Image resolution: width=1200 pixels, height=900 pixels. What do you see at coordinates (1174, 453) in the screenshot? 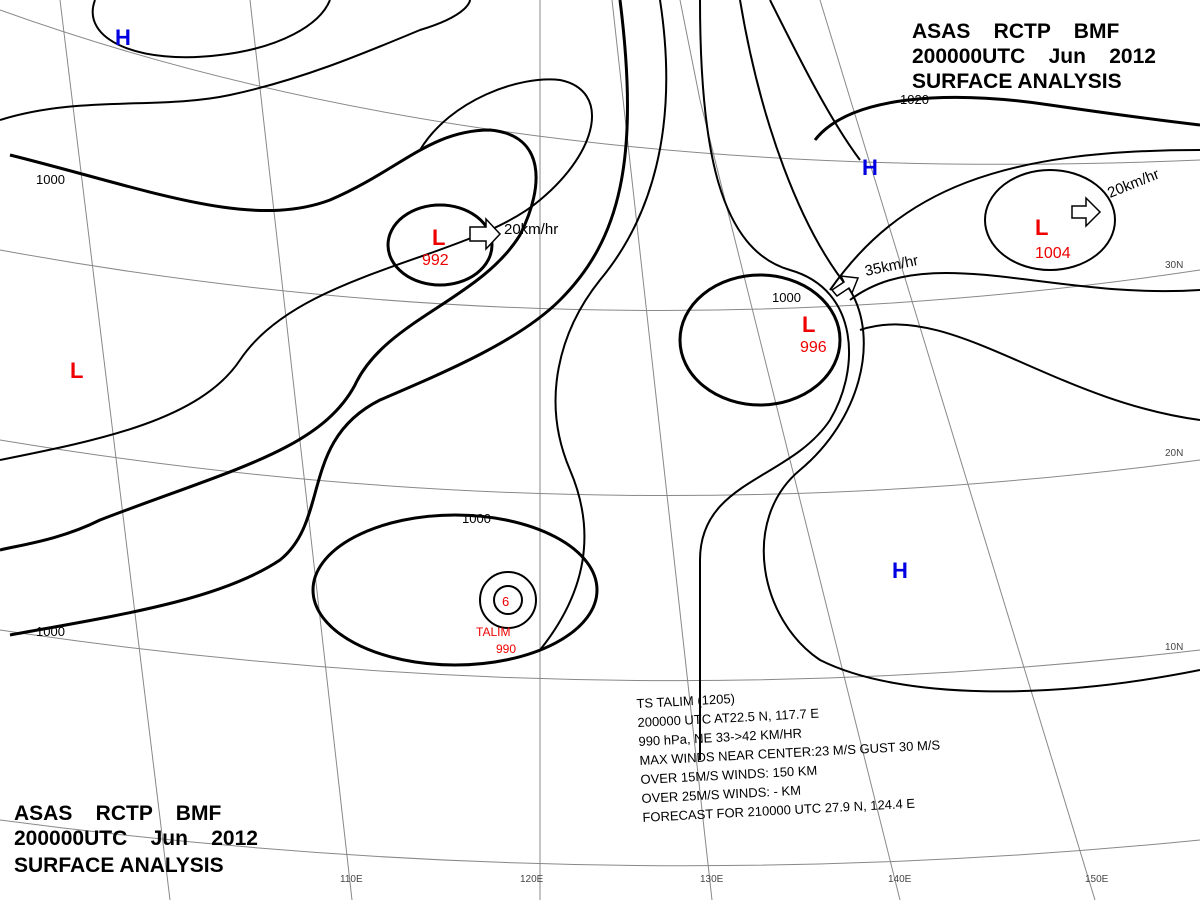
I see `lat-label: 20N` at bounding box center [1174, 453].